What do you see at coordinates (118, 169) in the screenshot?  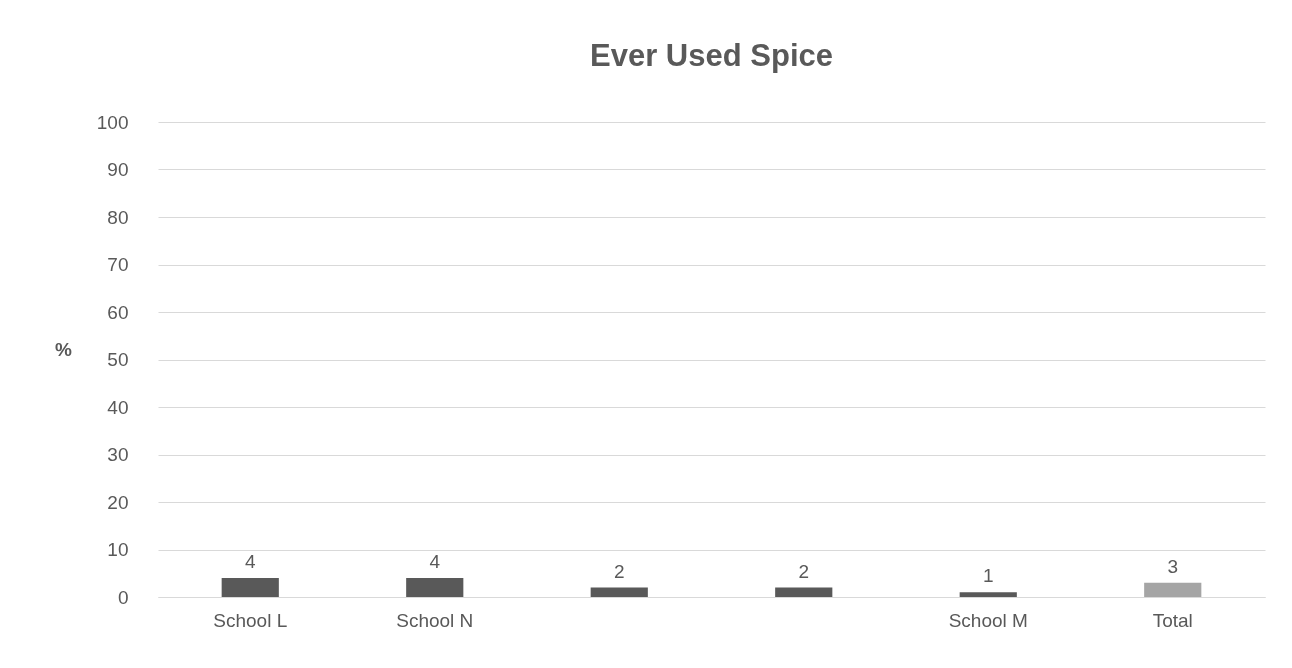 I see `y-tick-label: 90` at bounding box center [118, 169].